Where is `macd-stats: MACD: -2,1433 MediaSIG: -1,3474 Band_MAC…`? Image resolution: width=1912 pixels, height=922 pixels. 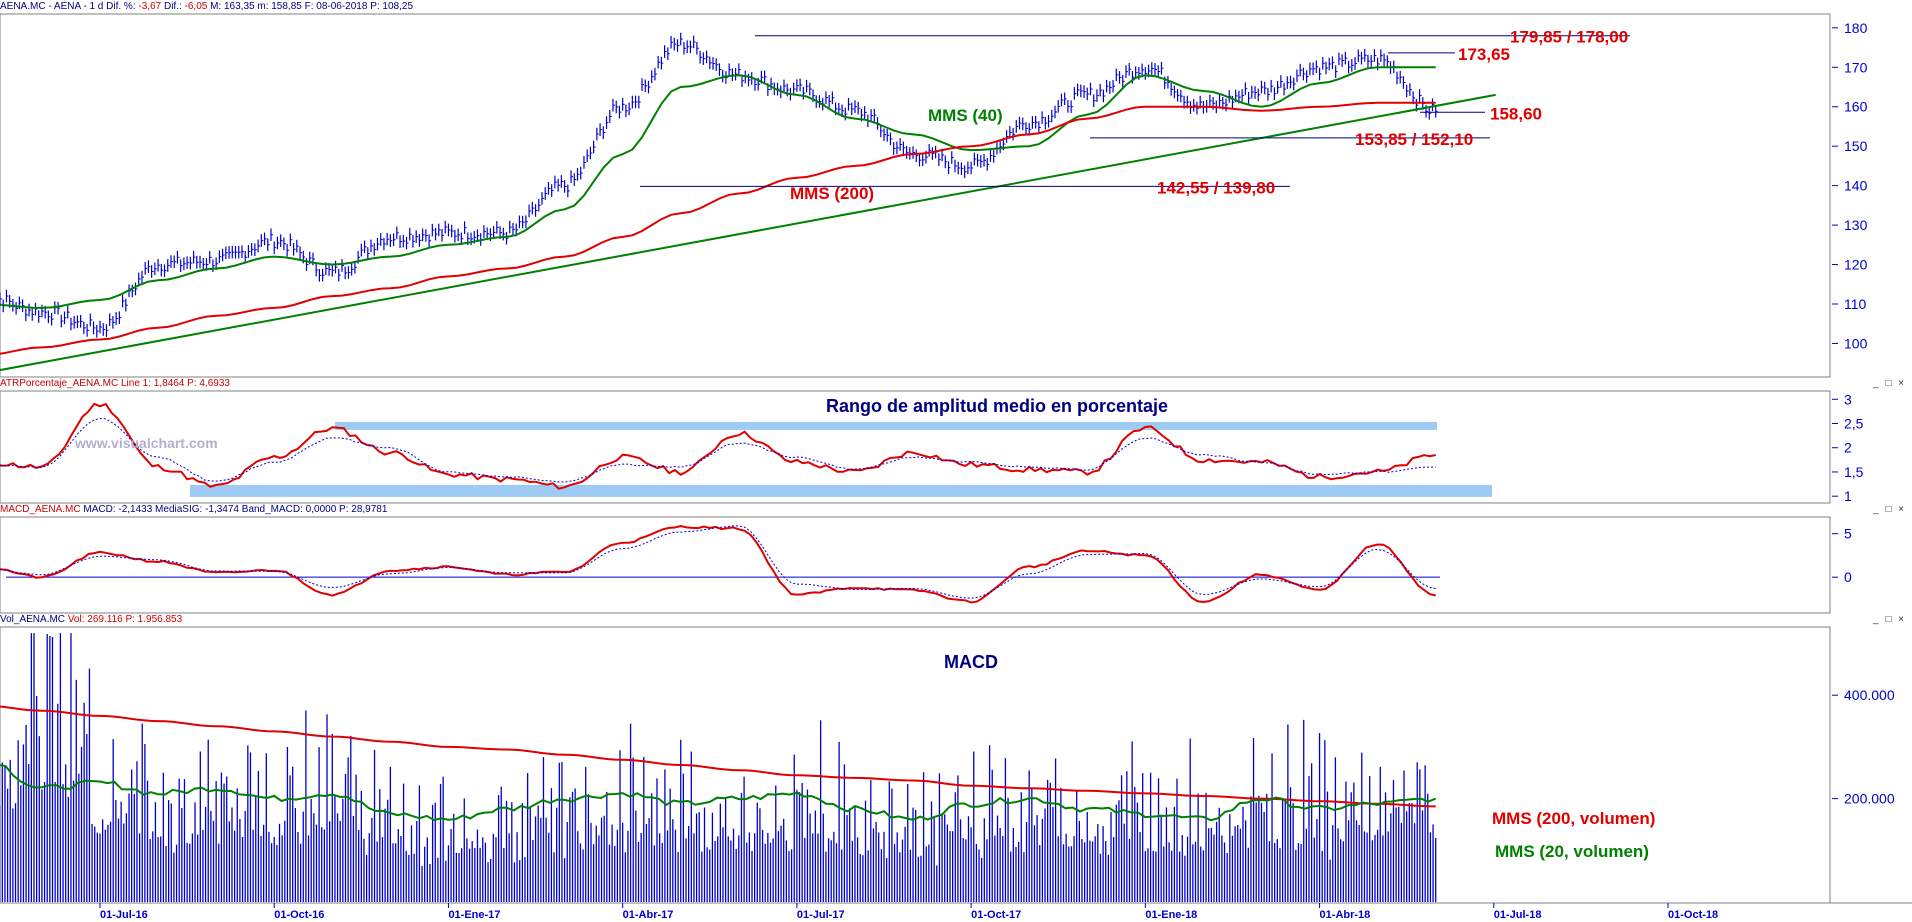
macd-stats: MACD: -2,1433 MediaSIG: -1,3474 Band_MAC… is located at coordinates (235, 509).